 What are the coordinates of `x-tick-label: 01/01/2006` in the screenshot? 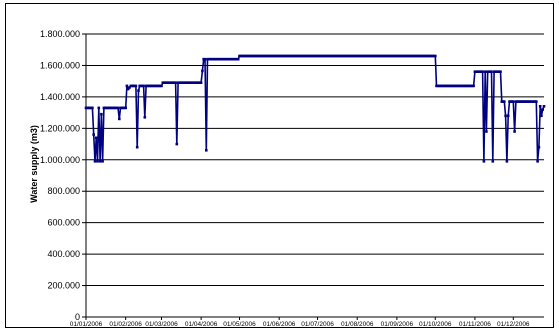 It's located at (86, 324).